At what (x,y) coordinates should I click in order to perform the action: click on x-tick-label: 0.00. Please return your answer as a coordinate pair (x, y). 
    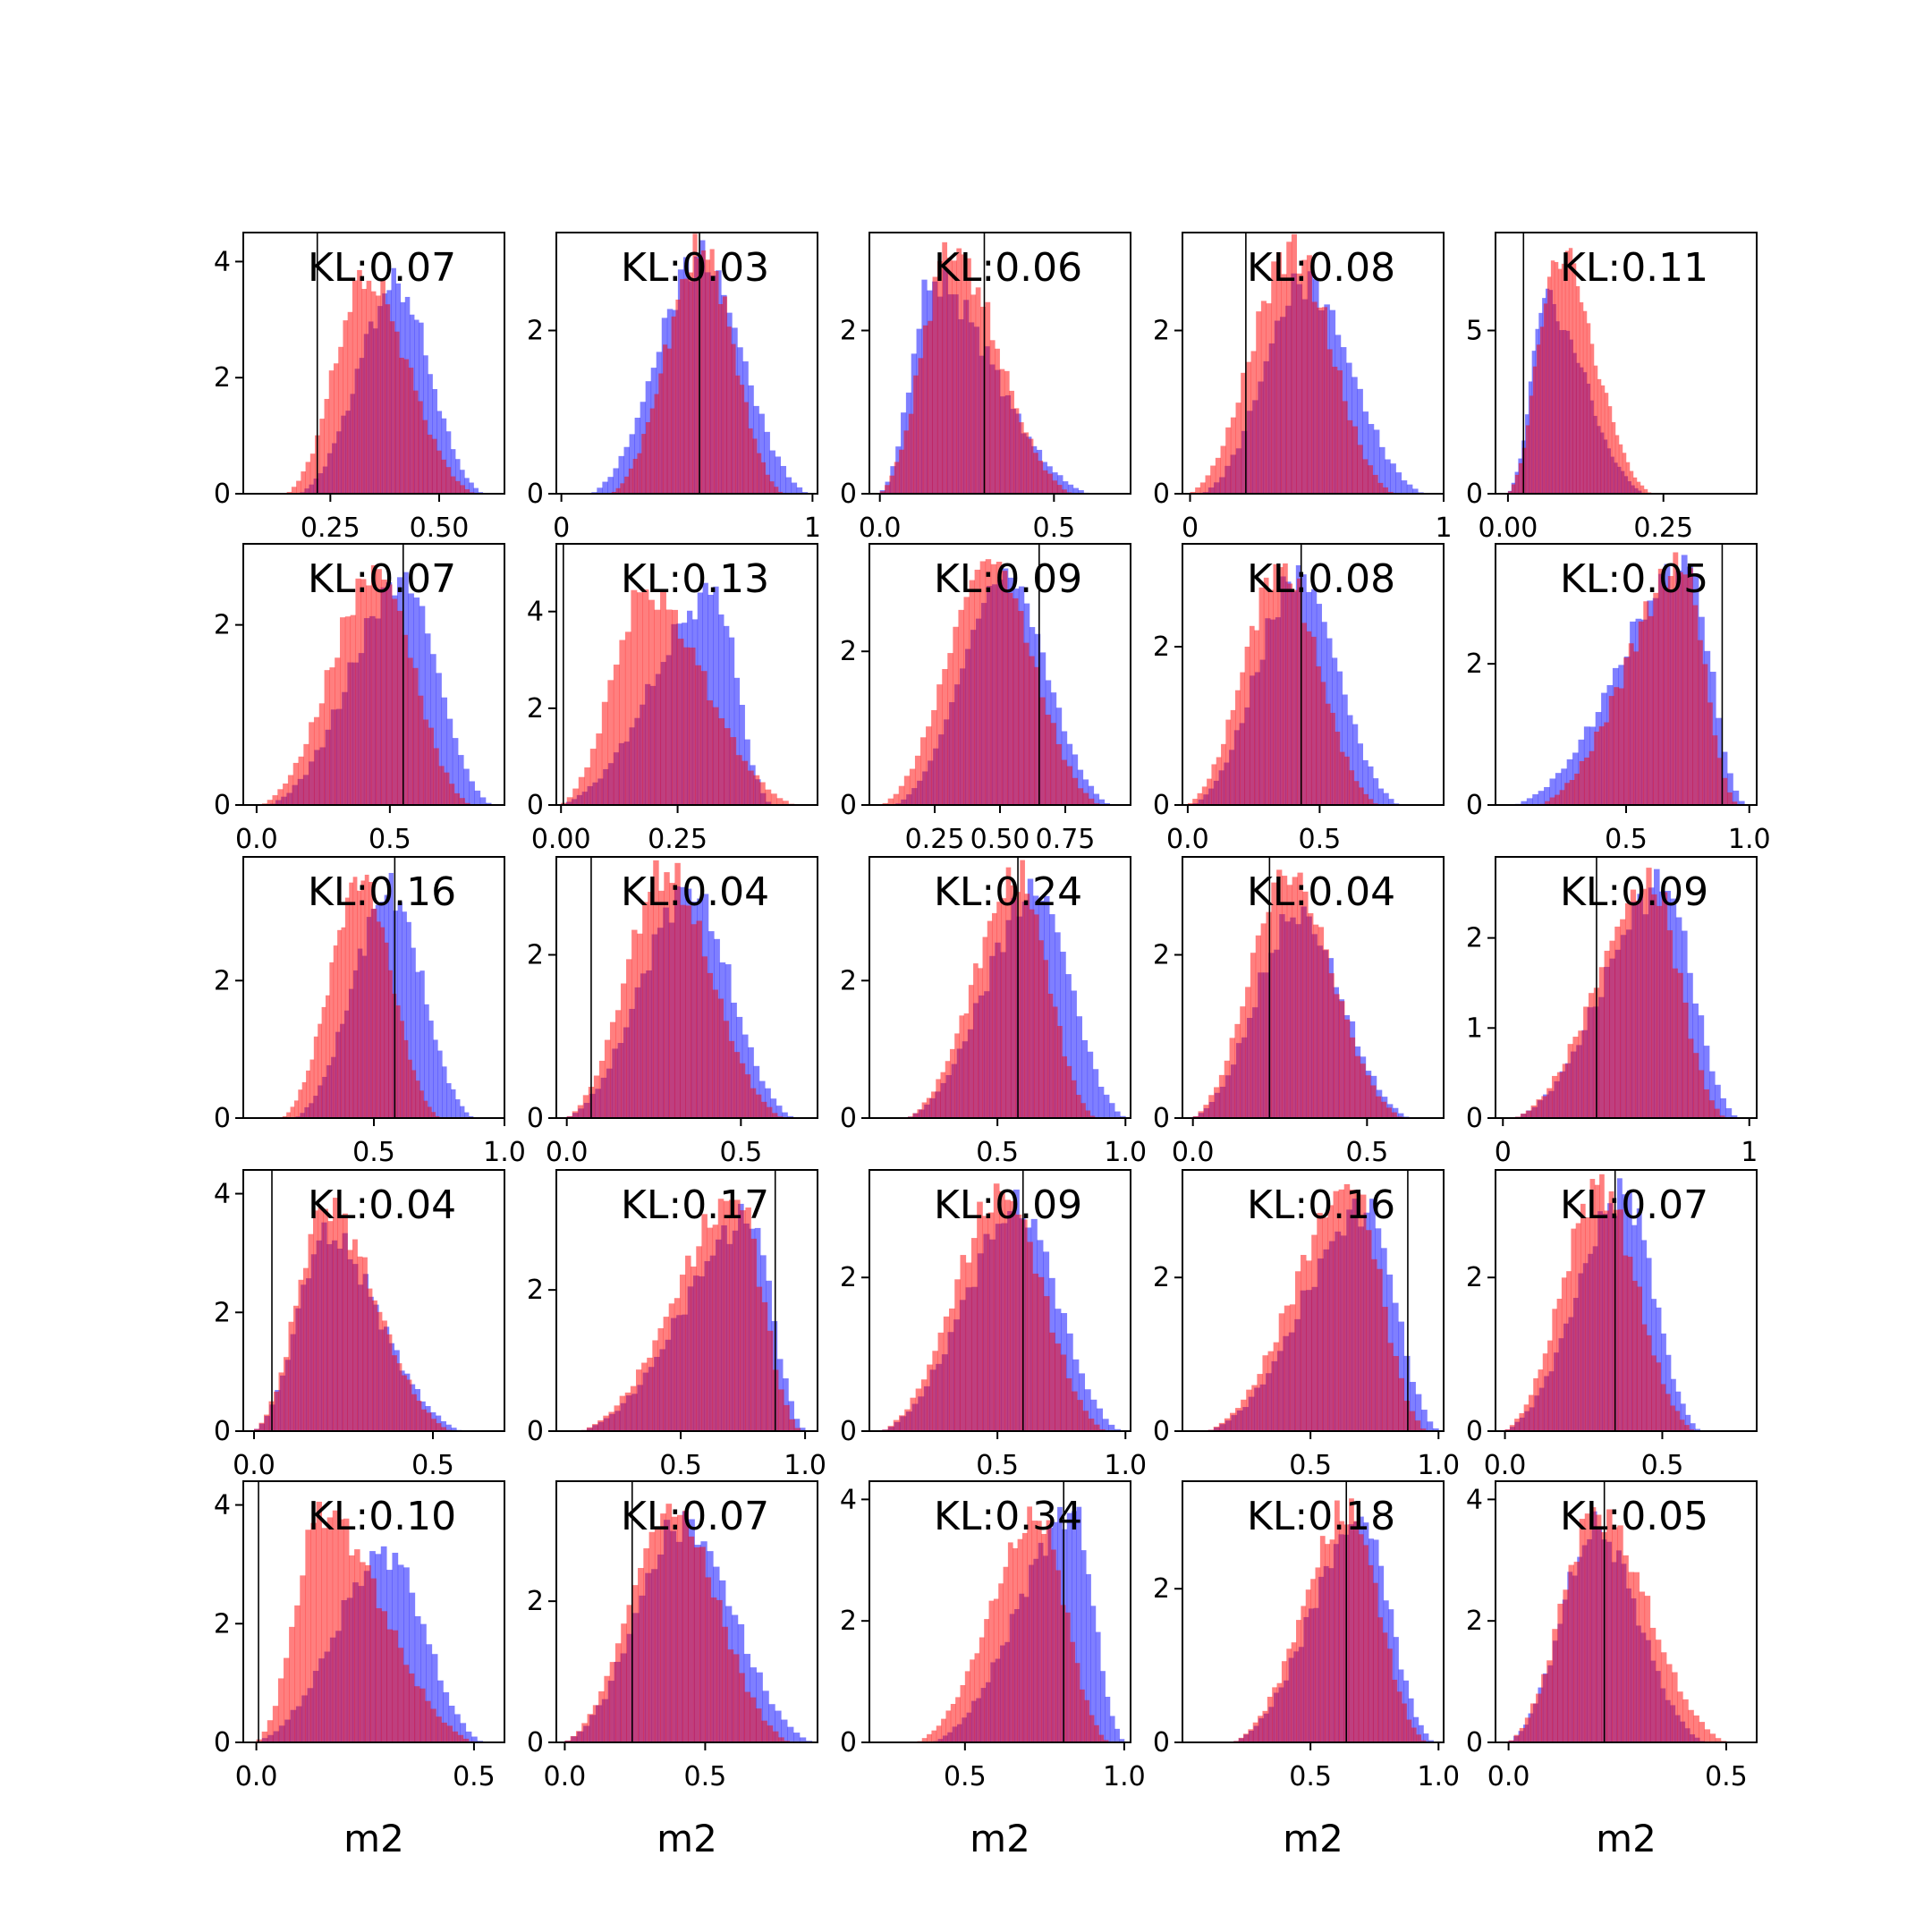
    Looking at the image, I should click on (1508, 528).